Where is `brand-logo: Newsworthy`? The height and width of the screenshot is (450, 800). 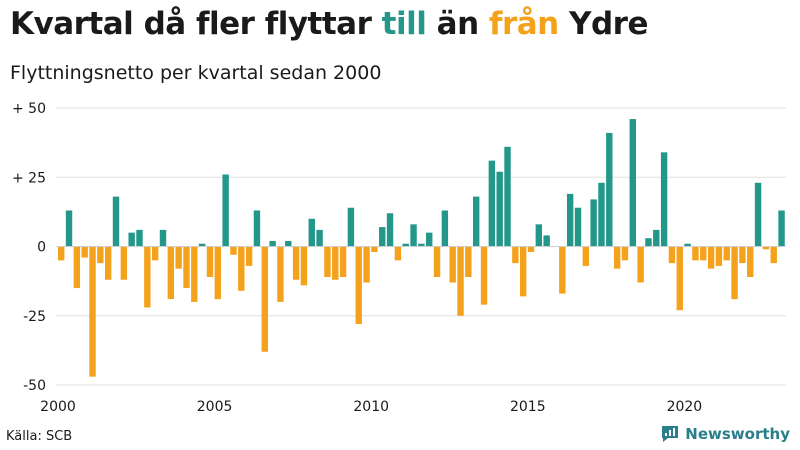
brand-logo: Newsworthy is located at coordinates (725, 434).